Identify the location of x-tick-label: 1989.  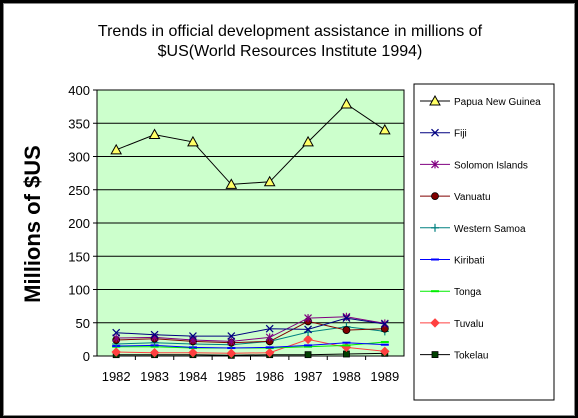
(384, 376).